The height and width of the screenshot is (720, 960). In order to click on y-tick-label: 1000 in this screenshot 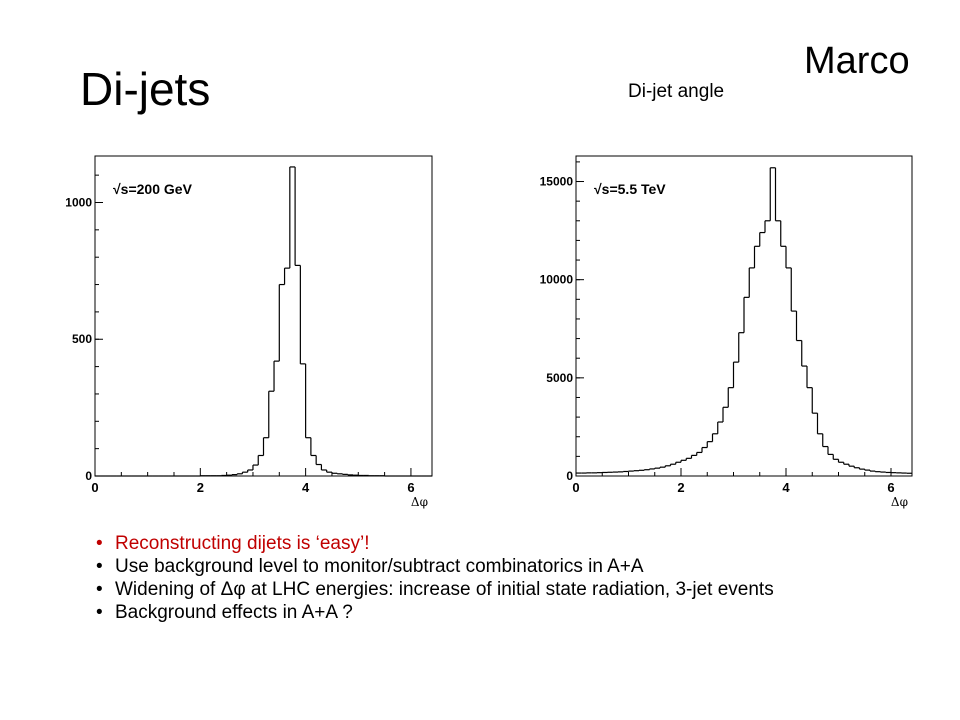, I will do `click(78, 202)`.